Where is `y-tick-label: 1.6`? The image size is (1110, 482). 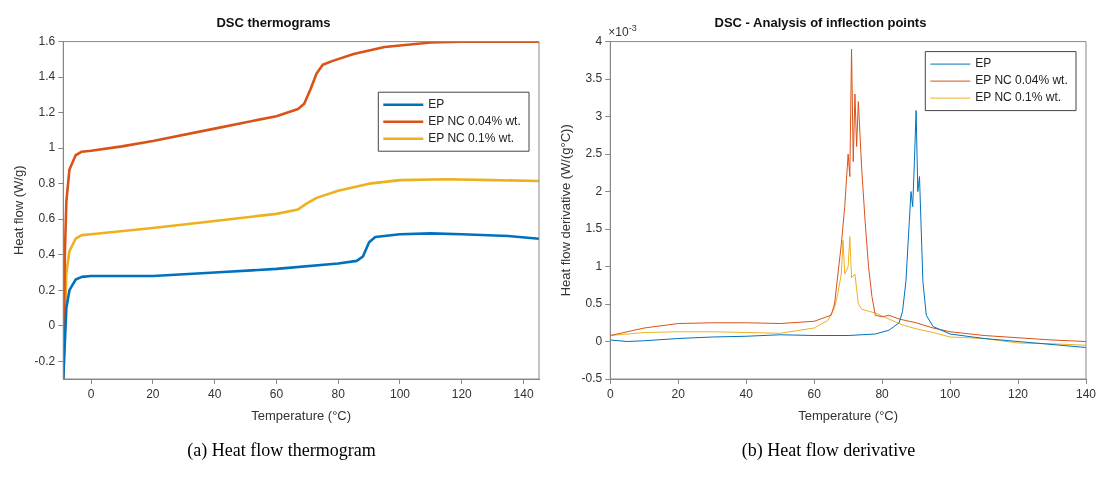
y-tick-label: 1.6 is located at coordinates (47, 40).